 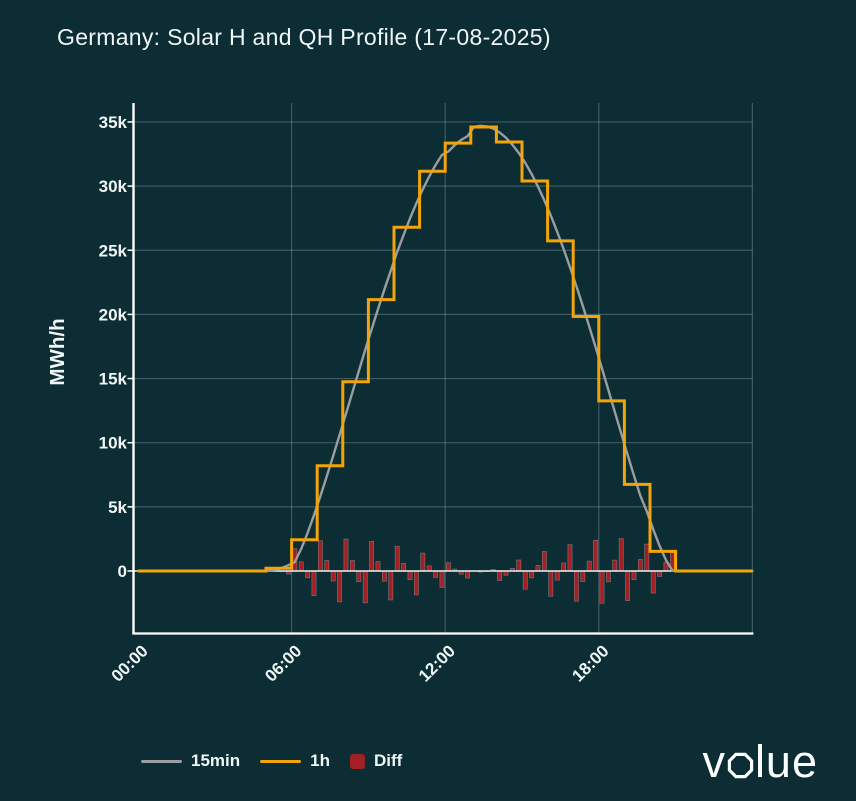 What do you see at coordinates (113, 122) in the screenshot?
I see `y-tick-label: 35k` at bounding box center [113, 122].